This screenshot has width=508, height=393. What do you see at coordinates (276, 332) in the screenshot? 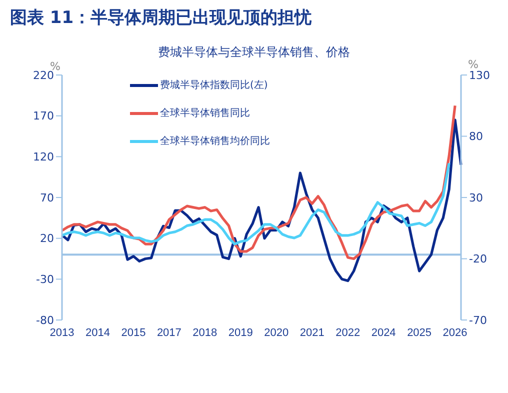
I see `x-tick-label: 2020` at bounding box center [276, 332].